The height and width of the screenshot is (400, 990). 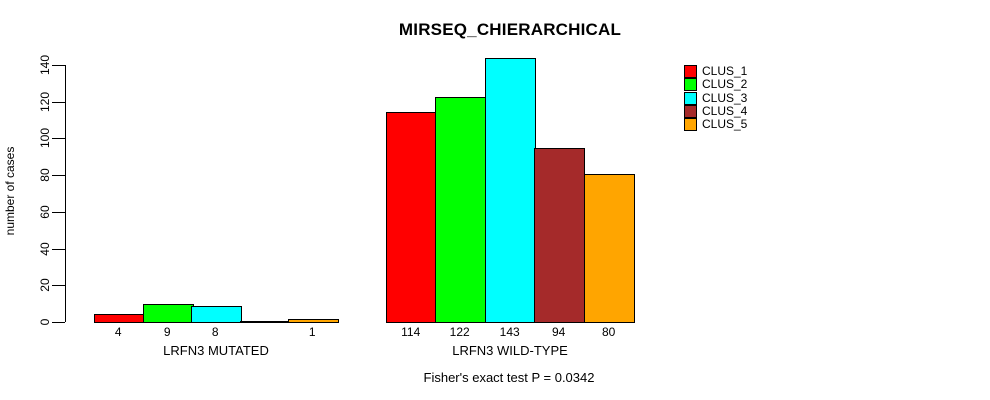 I want to click on y-tick-label: 80, so click(x=45, y=175).